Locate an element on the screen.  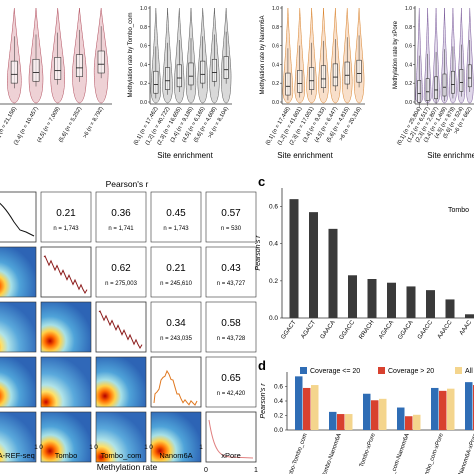
pearson-r-value: 0.34 is located at coordinates (176, 323).